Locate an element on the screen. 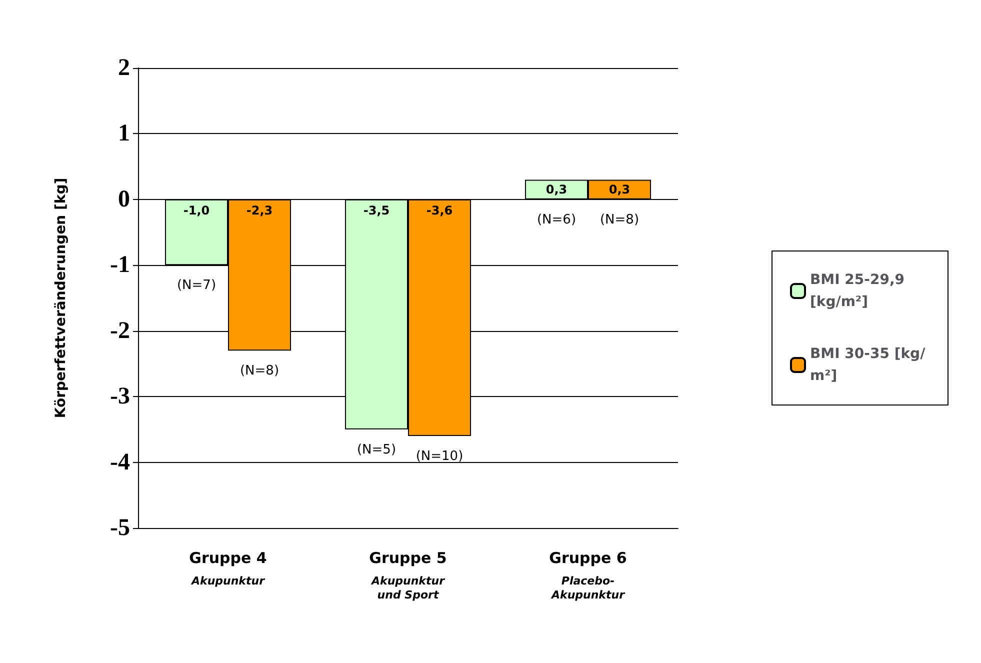 The width and height of the screenshot is (981, 663). data-label: -1,0 is located at coordinates (196, 210).